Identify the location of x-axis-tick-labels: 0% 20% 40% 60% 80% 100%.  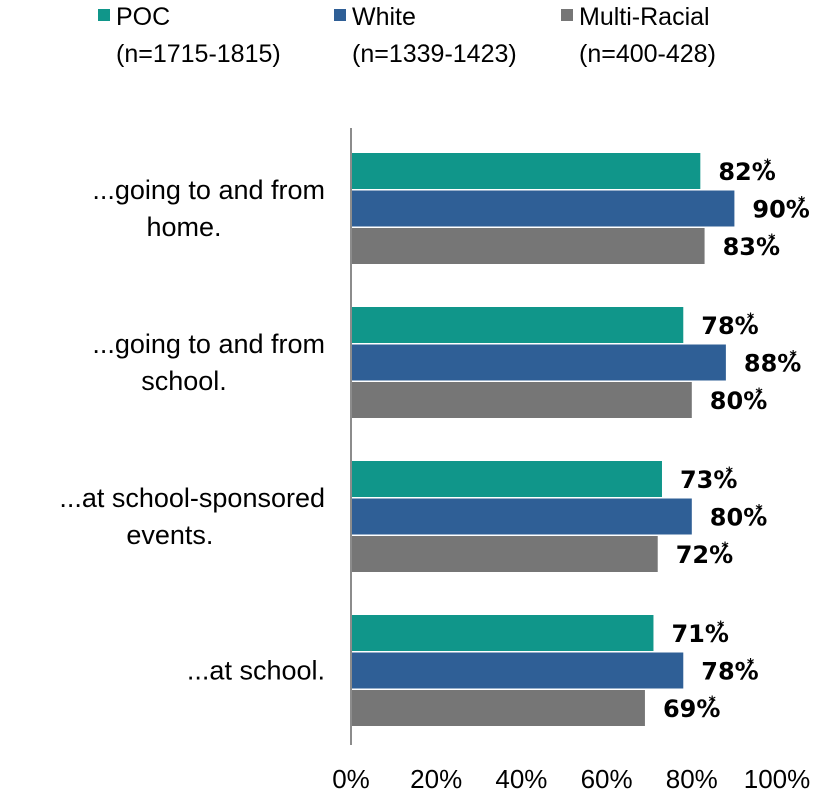
(571, 779).